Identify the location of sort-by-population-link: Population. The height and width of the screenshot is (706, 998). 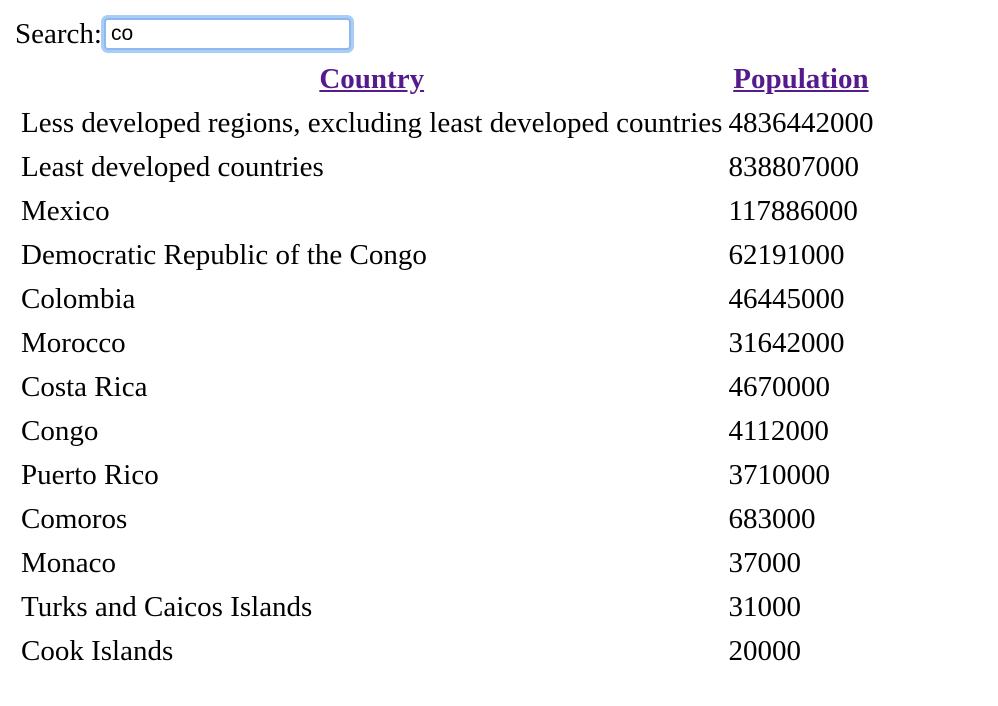
(801, 78).